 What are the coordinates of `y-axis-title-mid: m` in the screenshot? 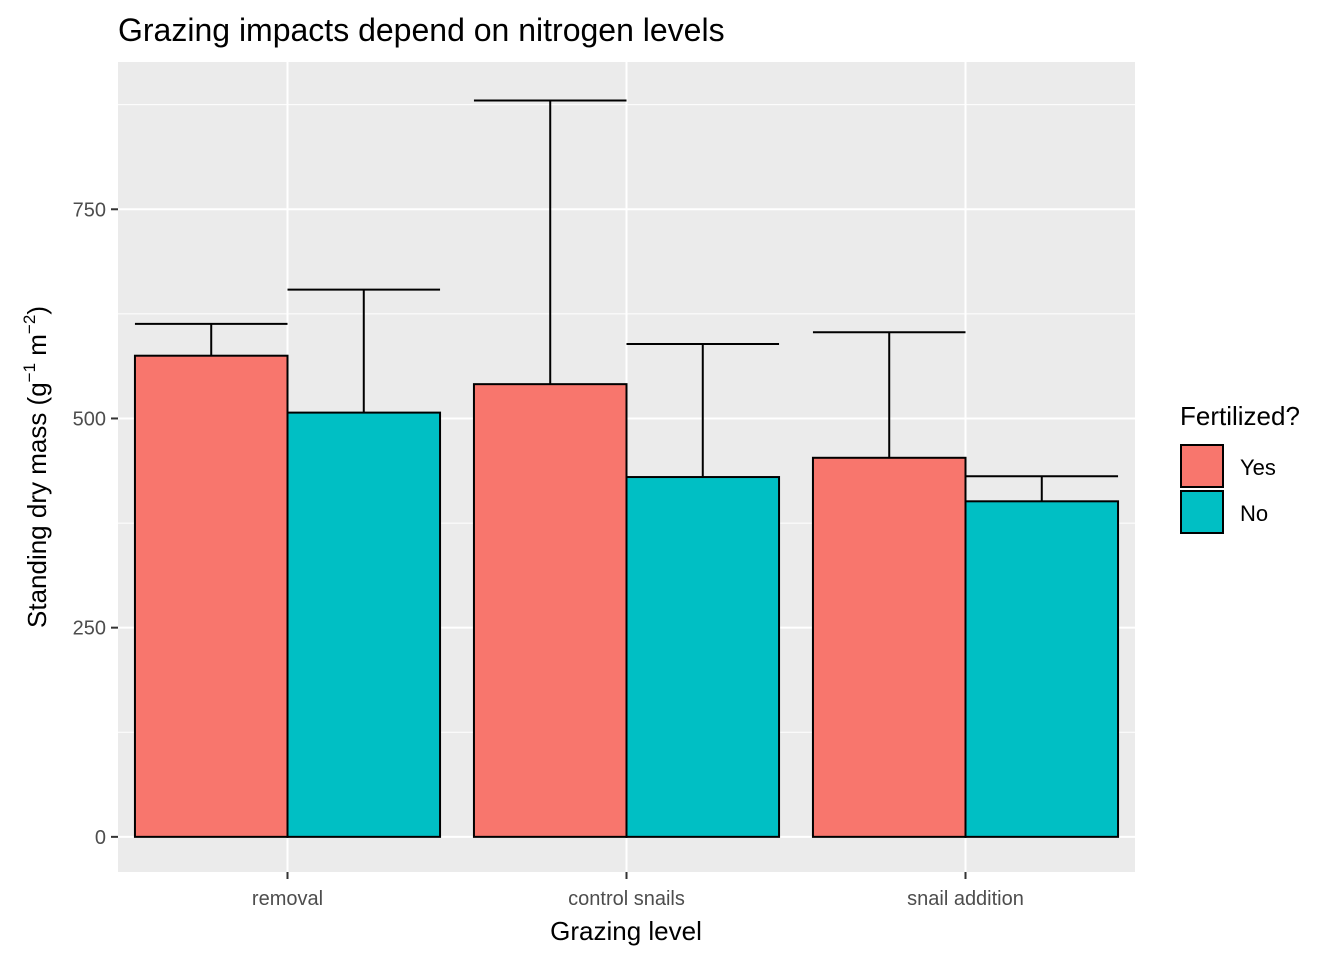 It's located at (37, 348).